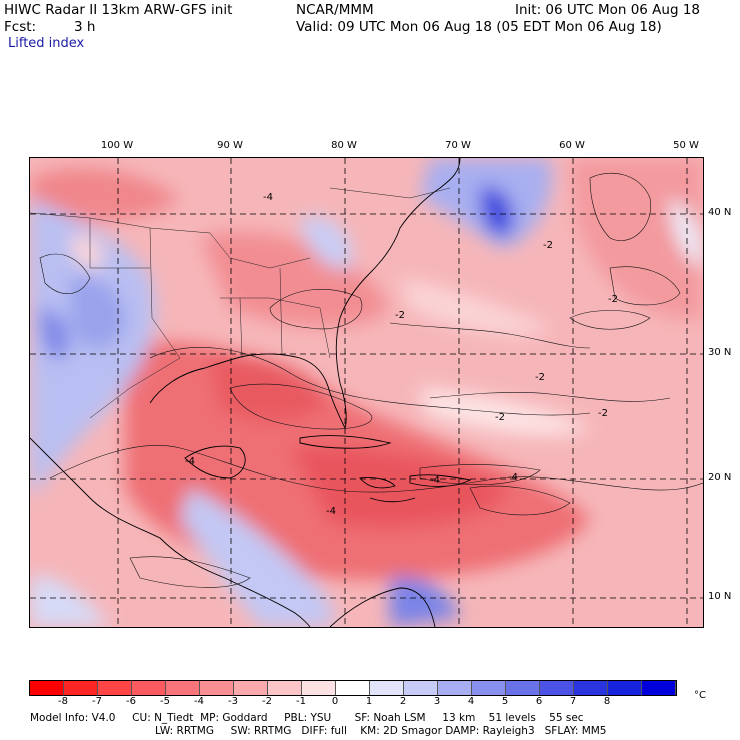  I want to click on forecast-hour: 3 h, so click(85, 27).